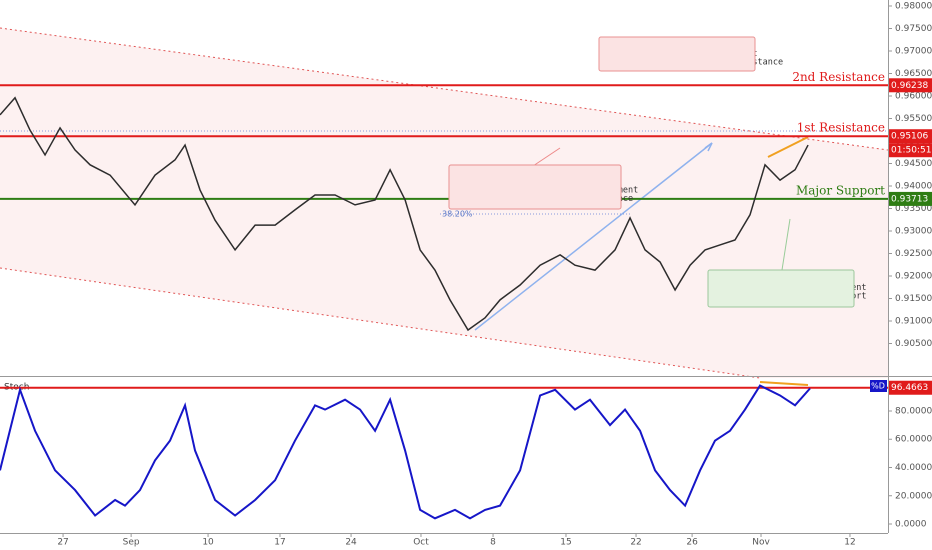 This screenshot has height=550, width=932. Describe the element at coordinates (913, 209) in the screenshot. I see `y-tick-label: 0.93500` at that location.